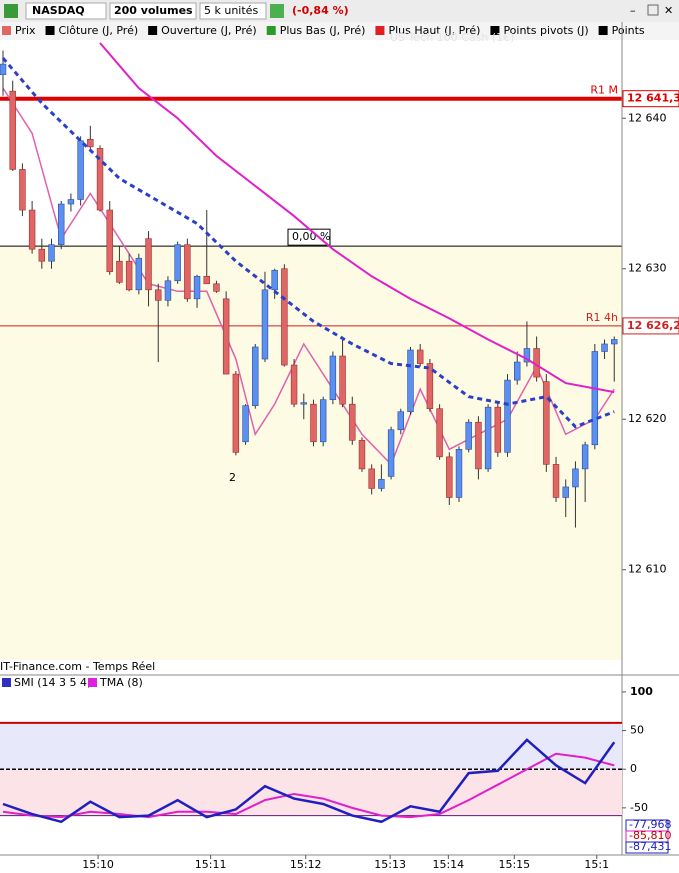  Describe the element at coordinates (232, 477) in the screenshot. I see `signal-label: 2` at that location.